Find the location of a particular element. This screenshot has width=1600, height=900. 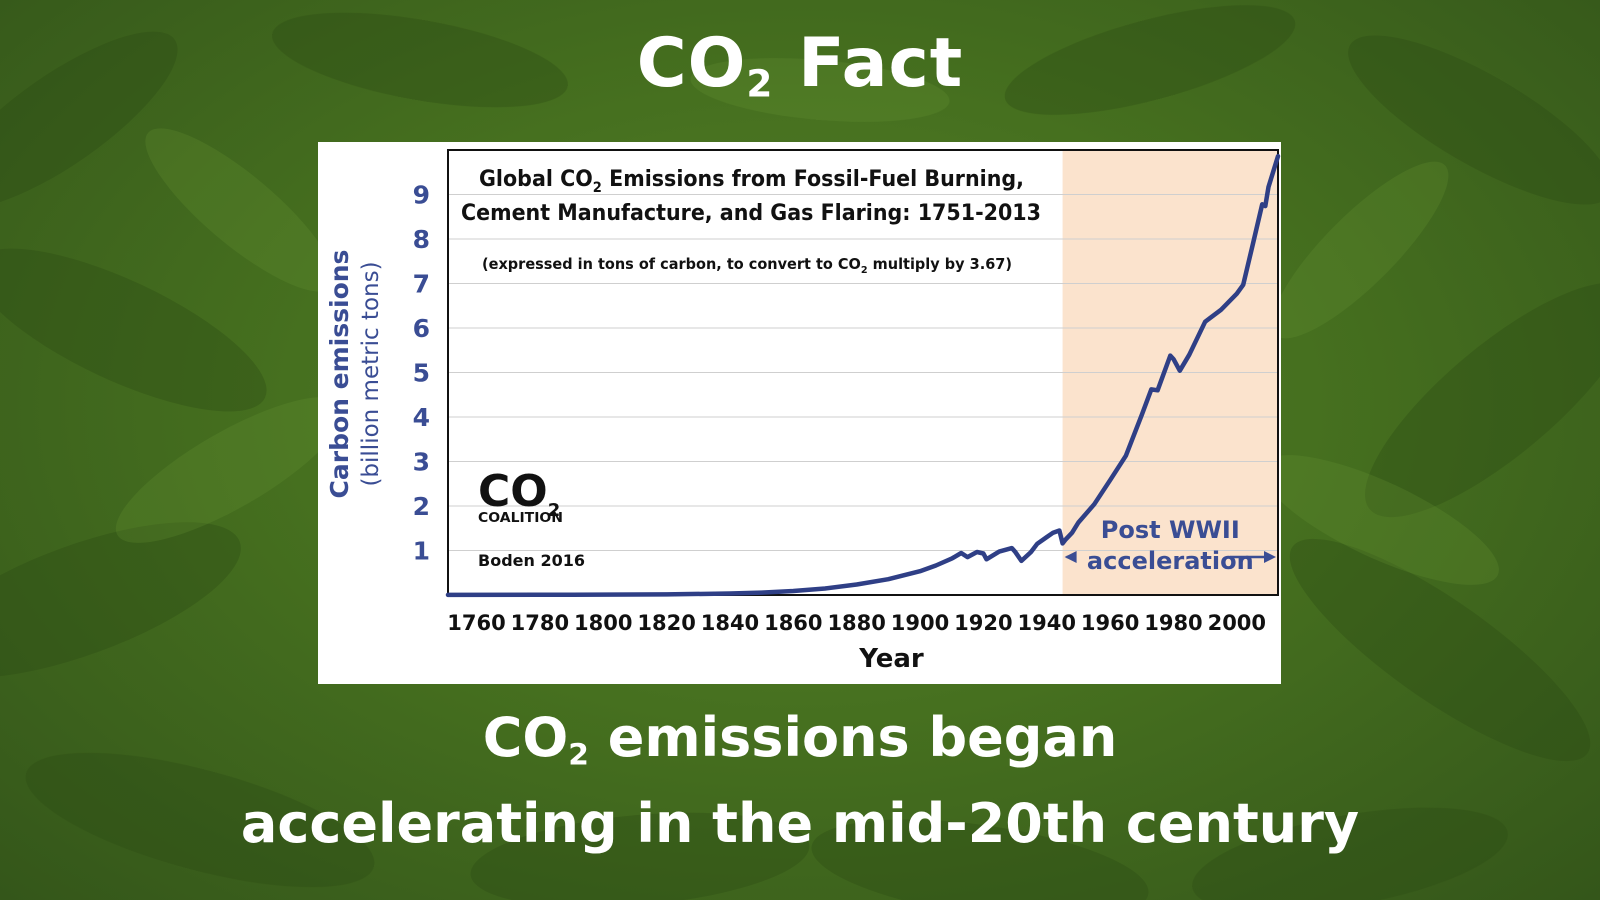

y-tick-label: 2 is located at coordinates (421, 506).